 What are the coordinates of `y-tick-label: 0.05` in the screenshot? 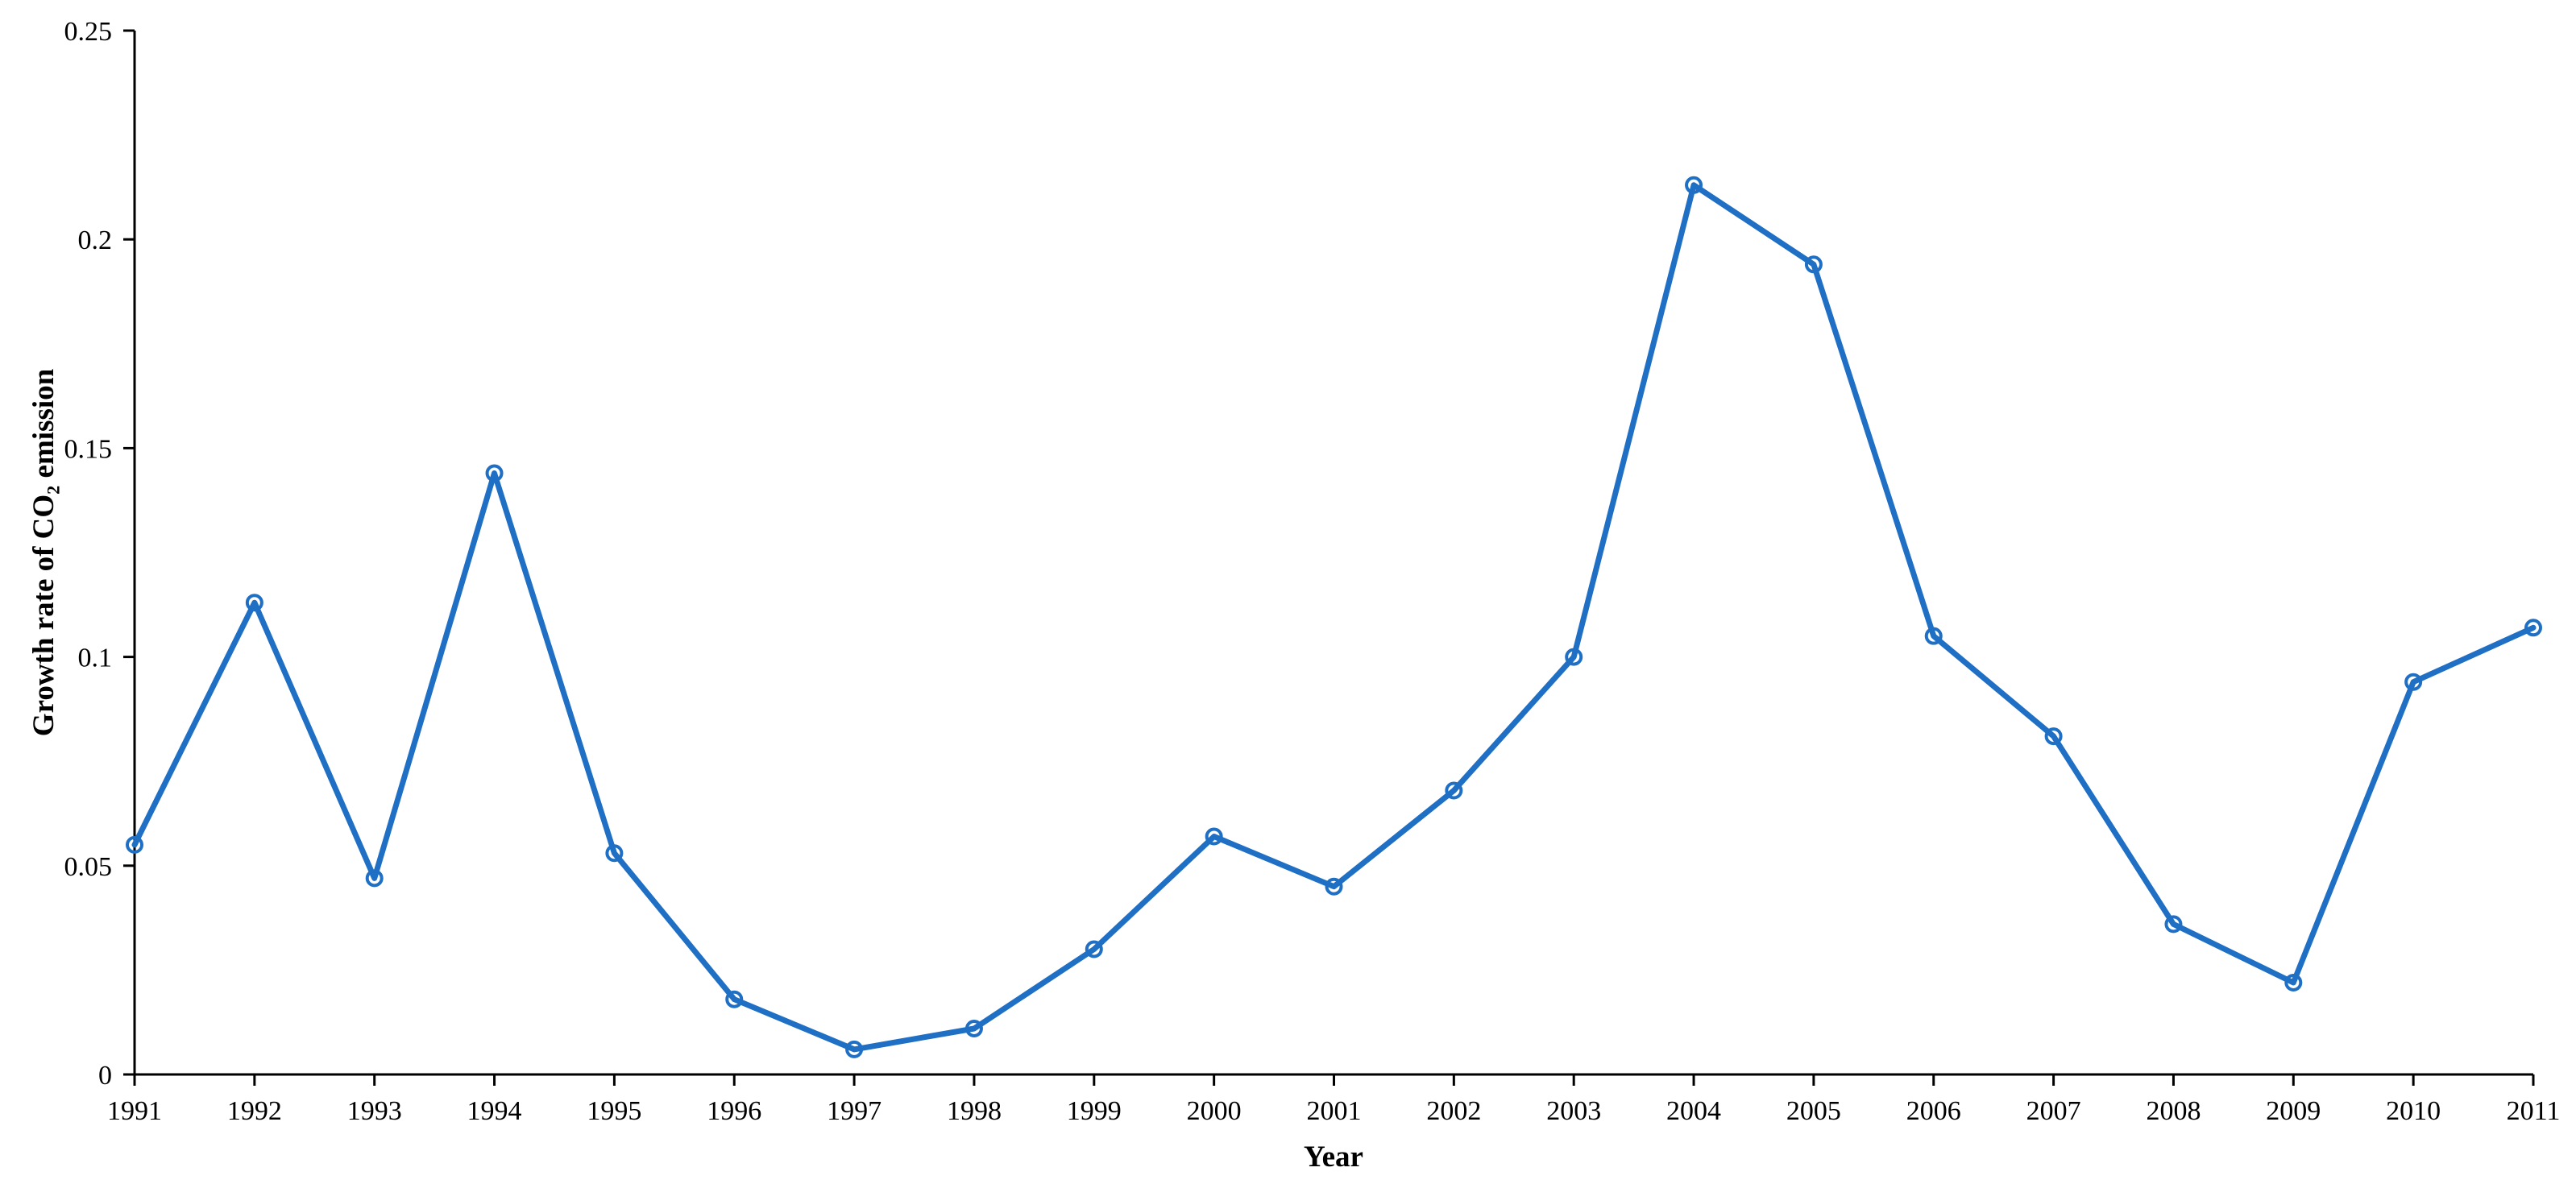 It's located at (88, 867).